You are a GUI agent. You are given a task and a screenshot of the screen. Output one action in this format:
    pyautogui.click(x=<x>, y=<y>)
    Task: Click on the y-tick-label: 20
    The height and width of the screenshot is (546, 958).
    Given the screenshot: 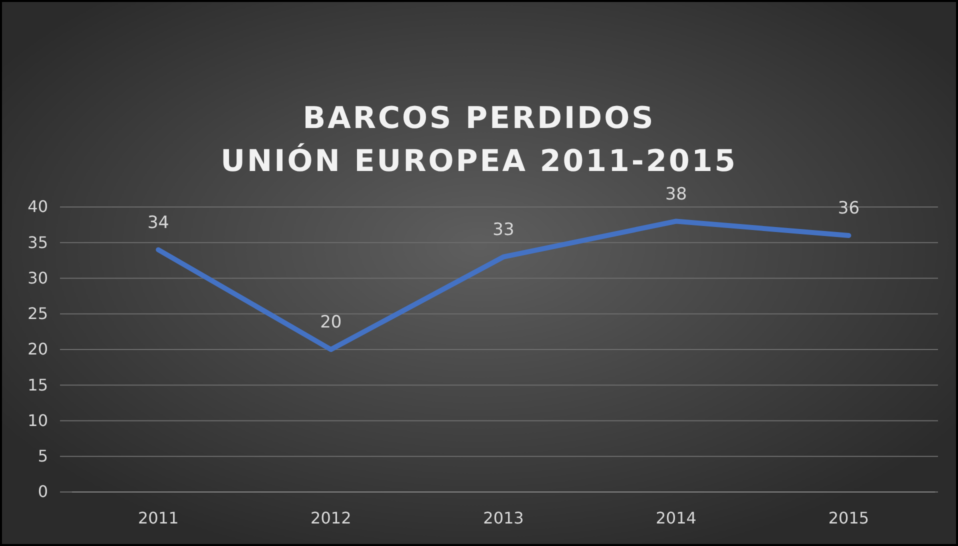 What is the action you would take?
    pyautogui.click(x=38, y=349)
    